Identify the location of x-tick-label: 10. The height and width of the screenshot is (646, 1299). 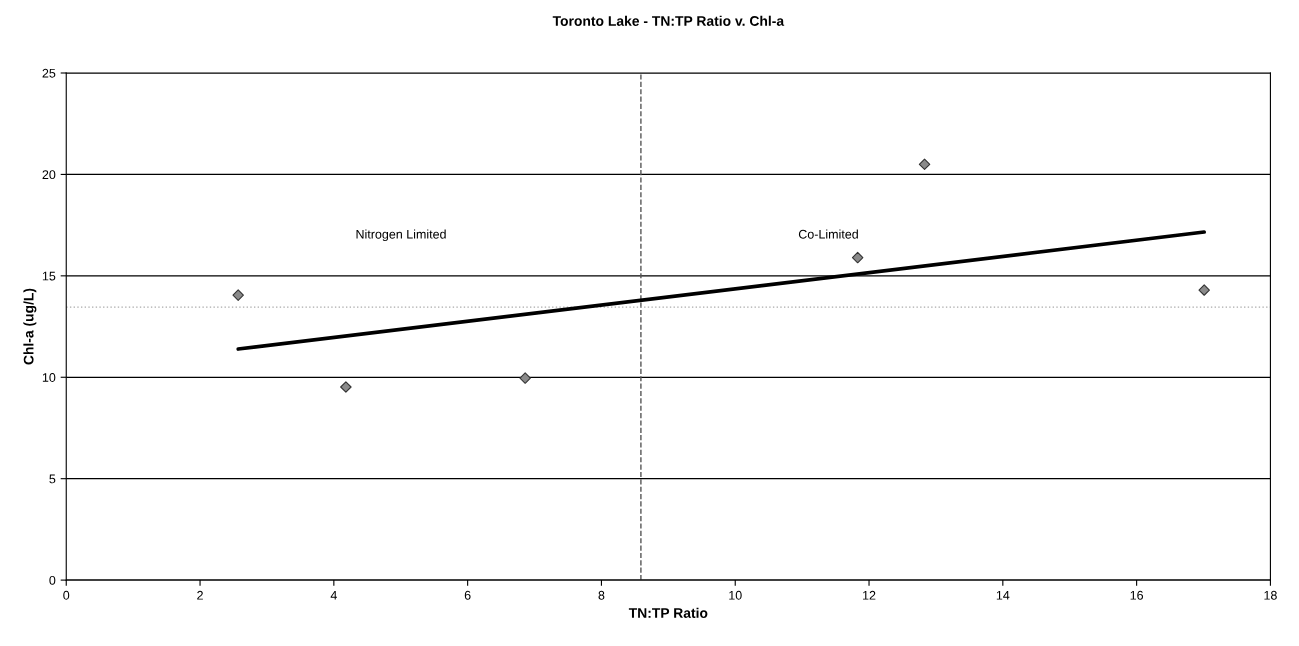
(735, 595).